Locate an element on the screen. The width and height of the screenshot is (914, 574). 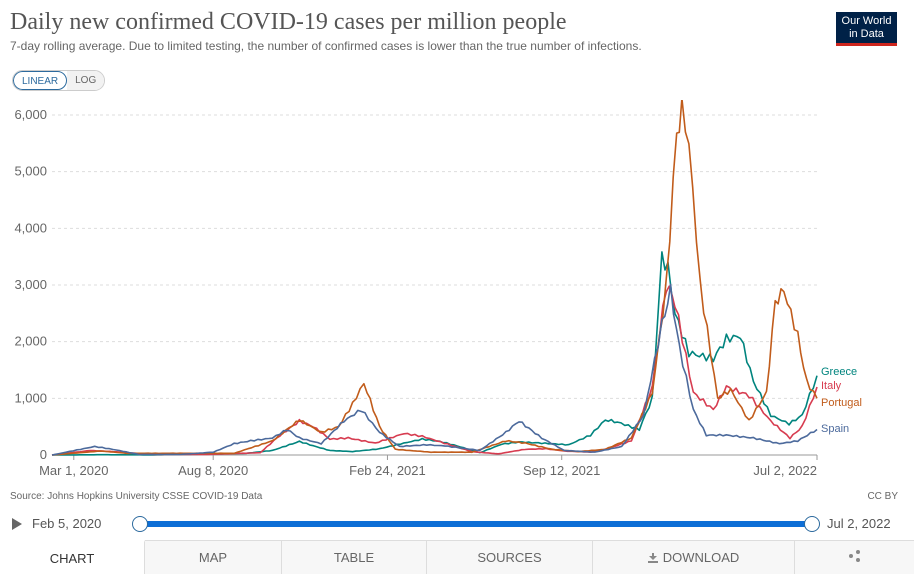
scale-toggle: LINEAR LOG is located at coordinates (59, 80).